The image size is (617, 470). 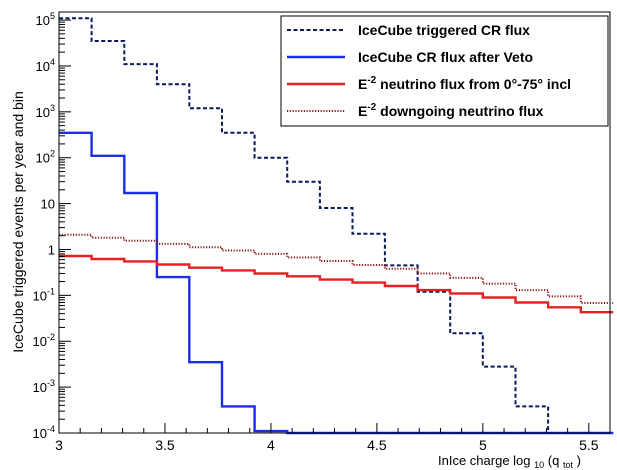 I want to click on y-tick-base: 1, so click(x=51, y=249).